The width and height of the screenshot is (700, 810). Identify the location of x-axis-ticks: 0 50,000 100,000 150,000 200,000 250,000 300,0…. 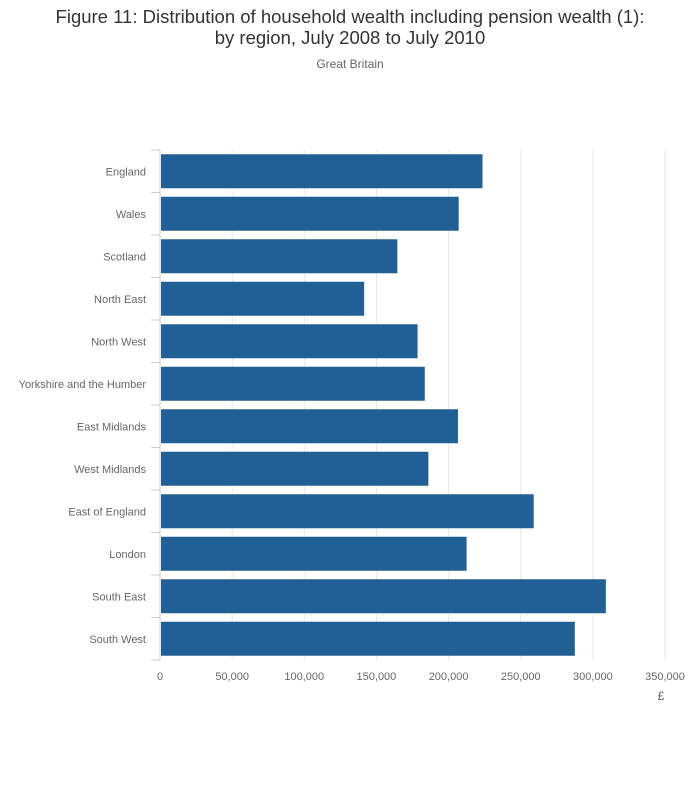
(421, 677).